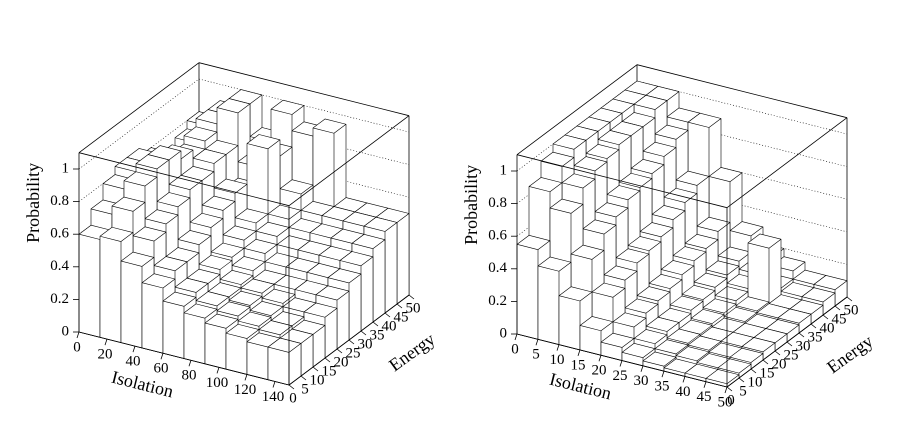  Describe the element at coordinates (245, 390) in the screenshot. I see `x-tick-label: 120` at that location.